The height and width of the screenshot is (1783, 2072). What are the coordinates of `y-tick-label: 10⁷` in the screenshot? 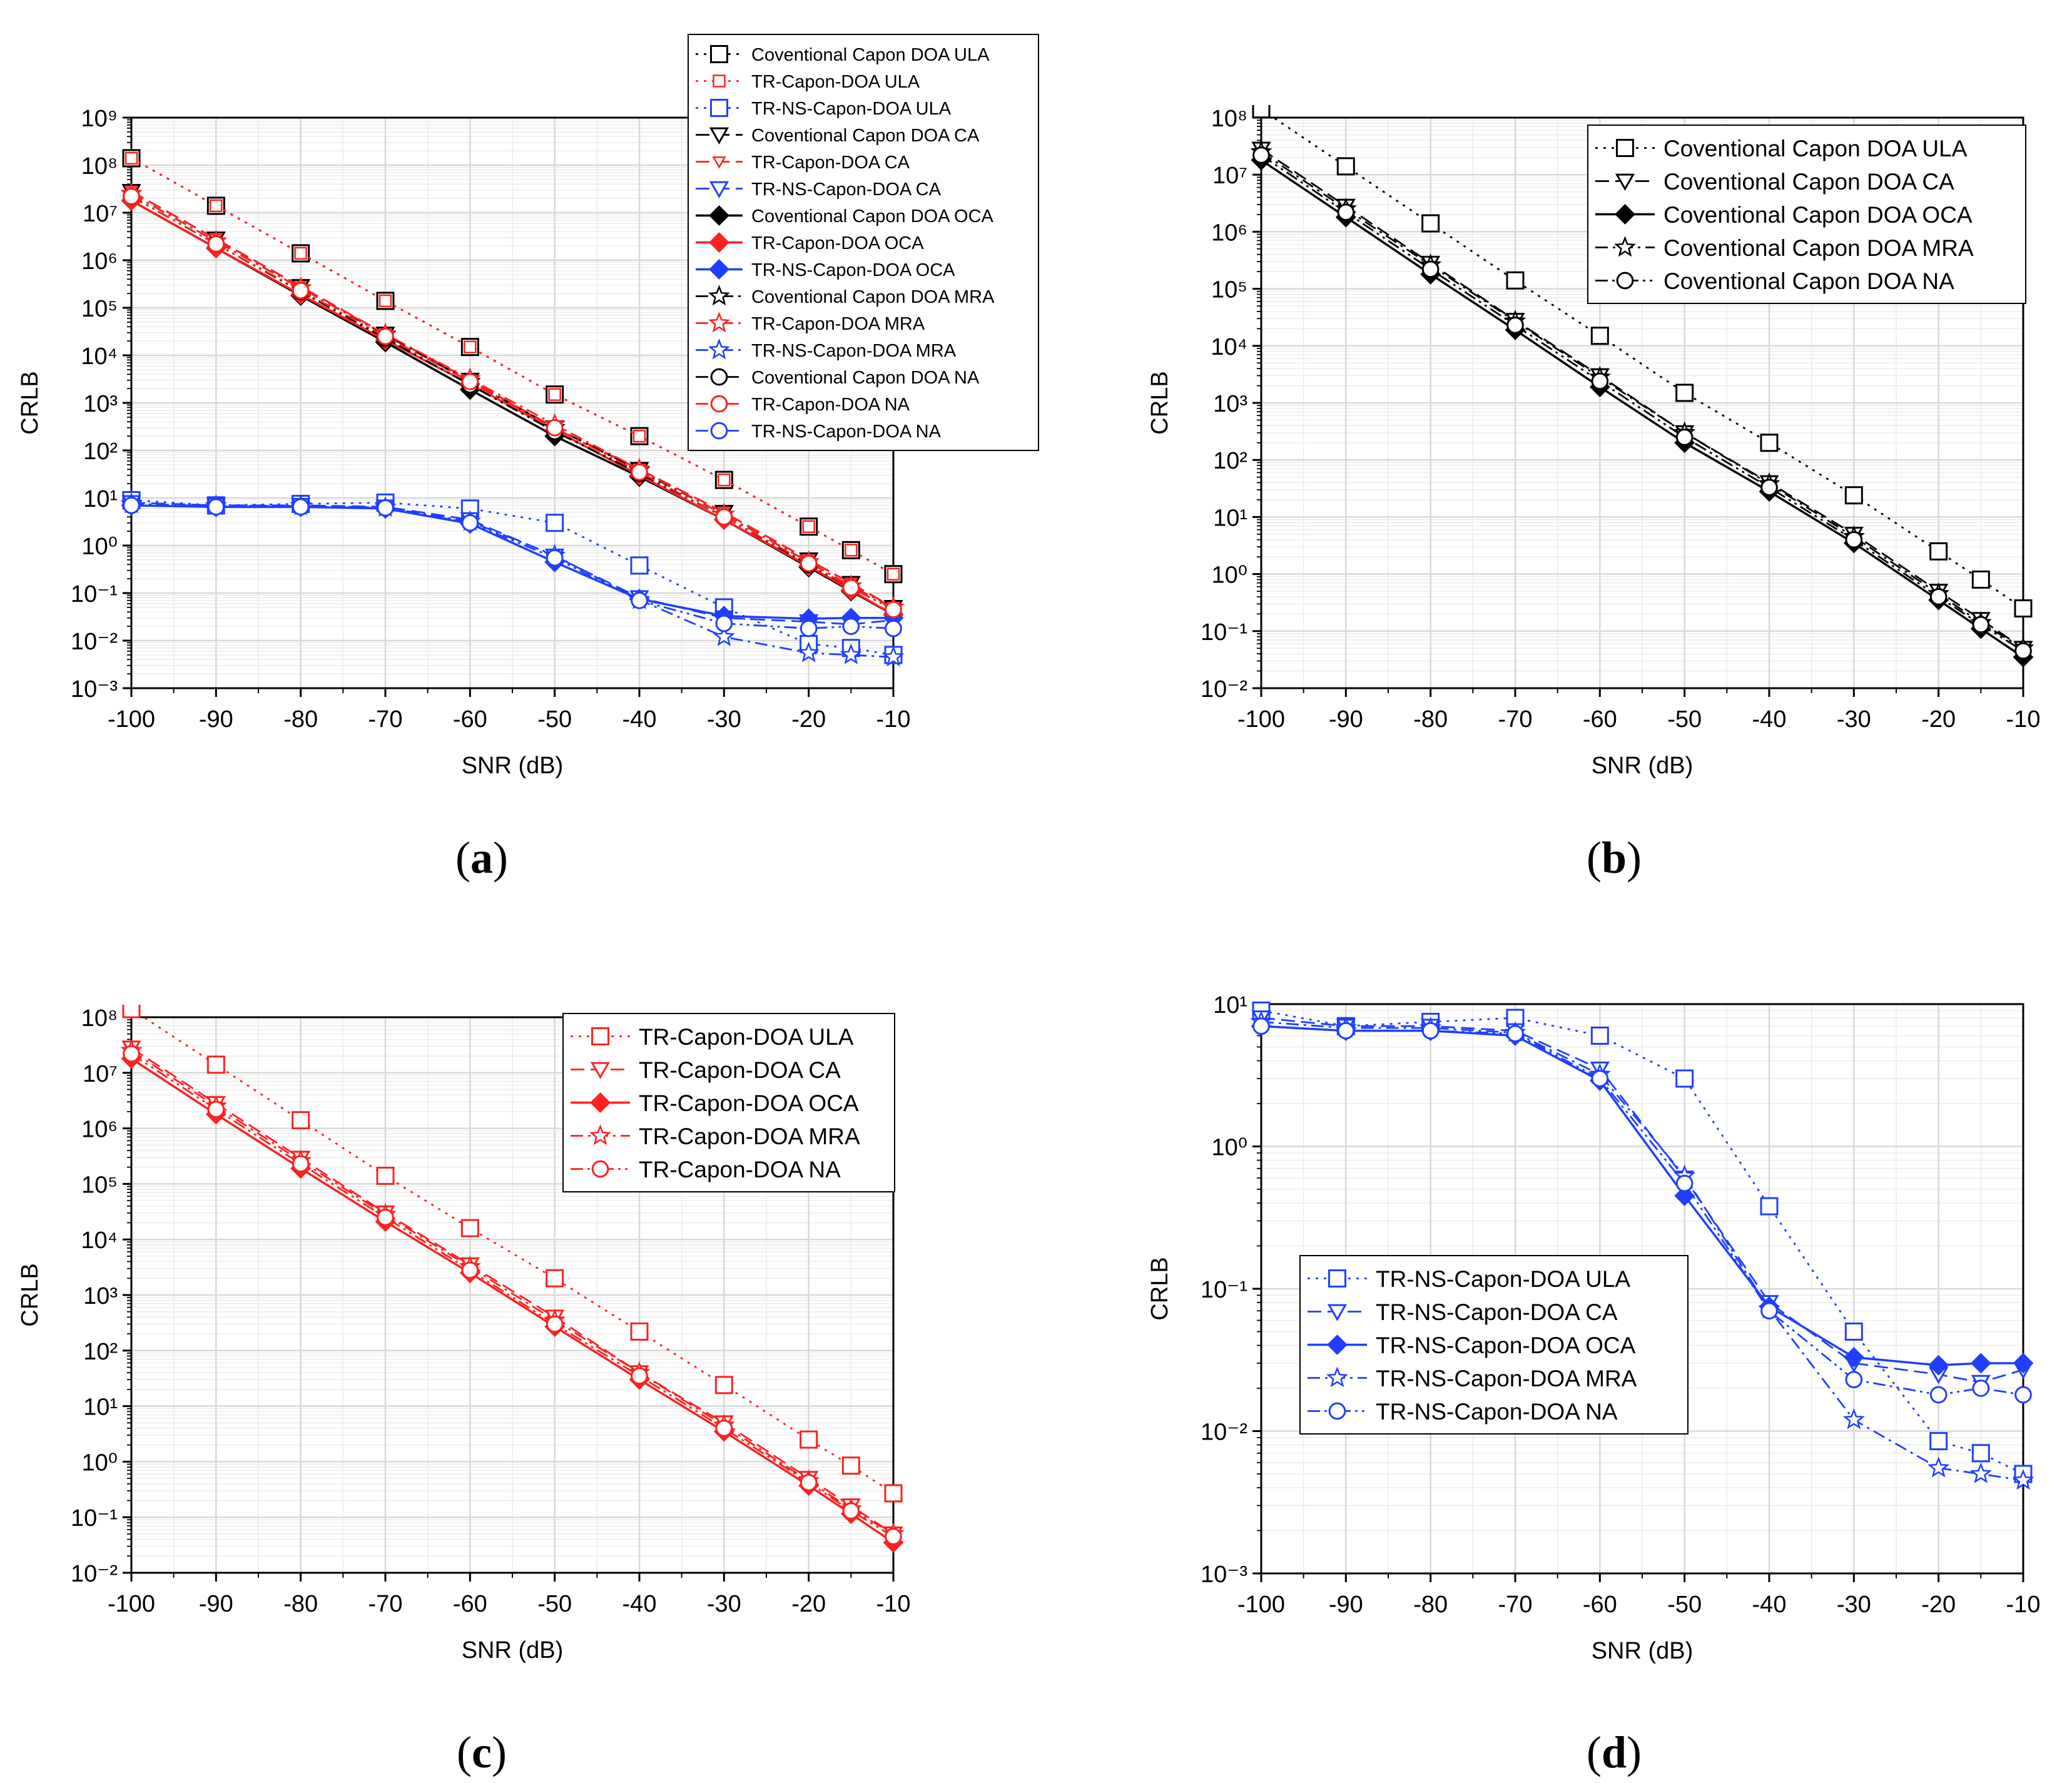 It's located at (100, 1074).